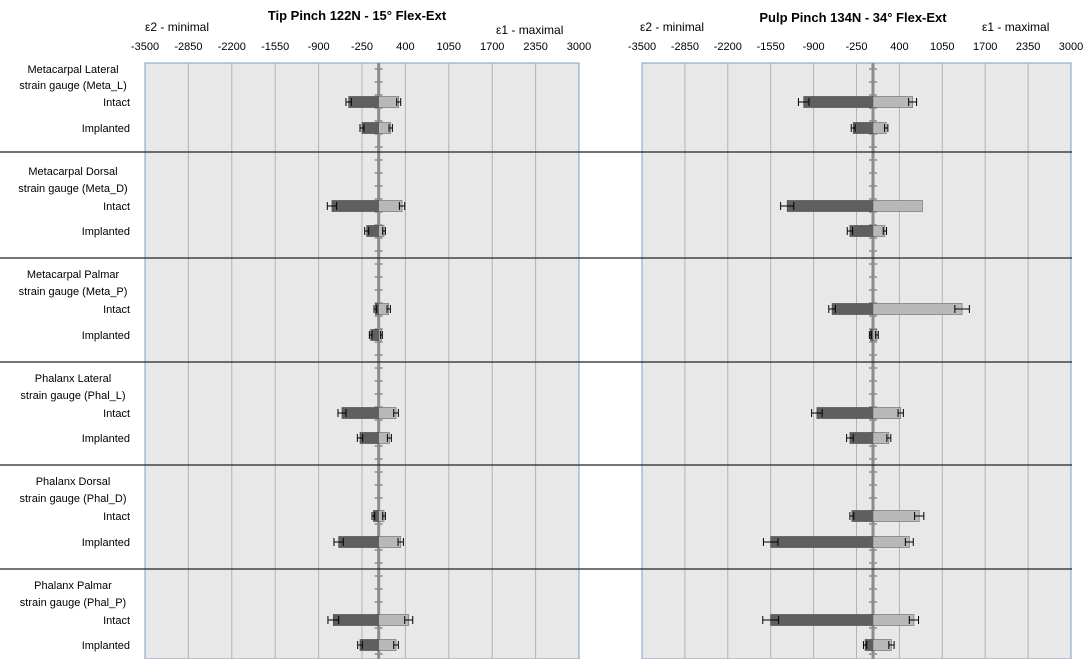 The width and height of the screenshot is (1088, 659). I want to click on group-label-line1: Metacarpal Palmar, so click(73, 275).